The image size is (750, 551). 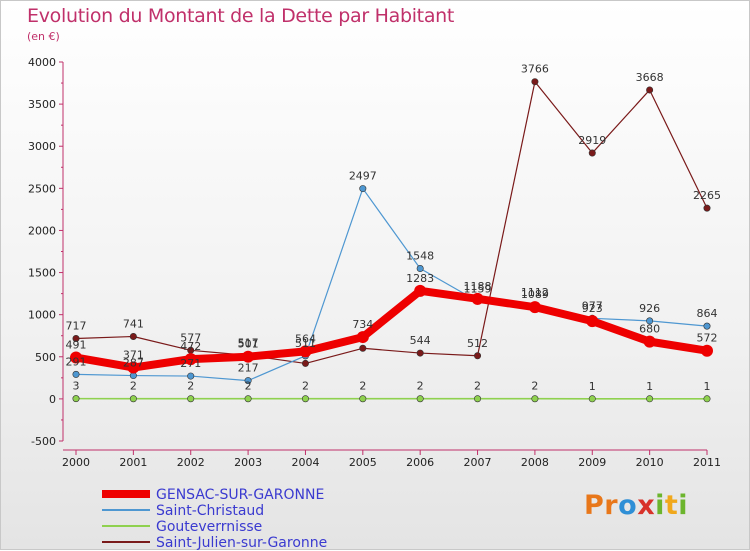 What do you see at coordinates (362, 324) in the screenshot?
I see `data-label: 734` at bounding box center [362, 324].